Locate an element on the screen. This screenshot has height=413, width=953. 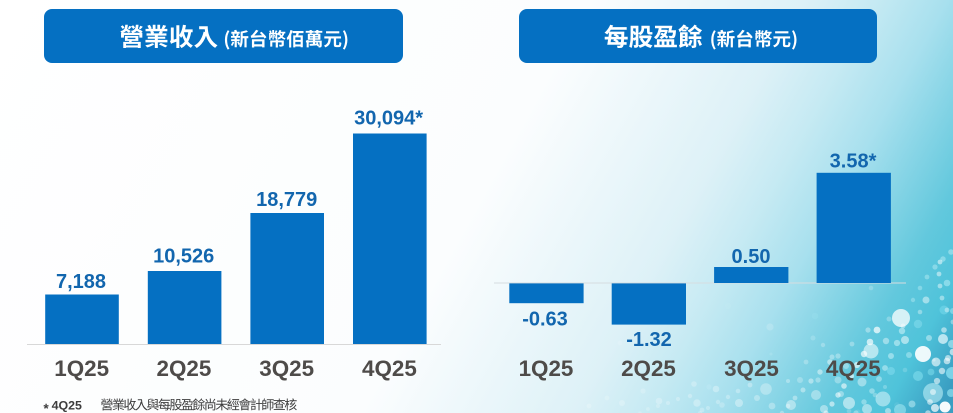
svg-text: 3.58* is located at coordinates (853, 161).